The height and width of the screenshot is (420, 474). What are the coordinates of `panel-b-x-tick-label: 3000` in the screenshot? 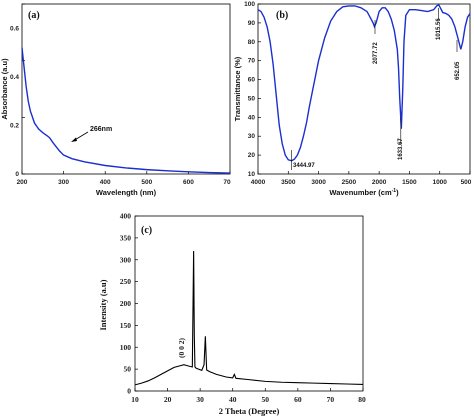 It's located at (318, 182).